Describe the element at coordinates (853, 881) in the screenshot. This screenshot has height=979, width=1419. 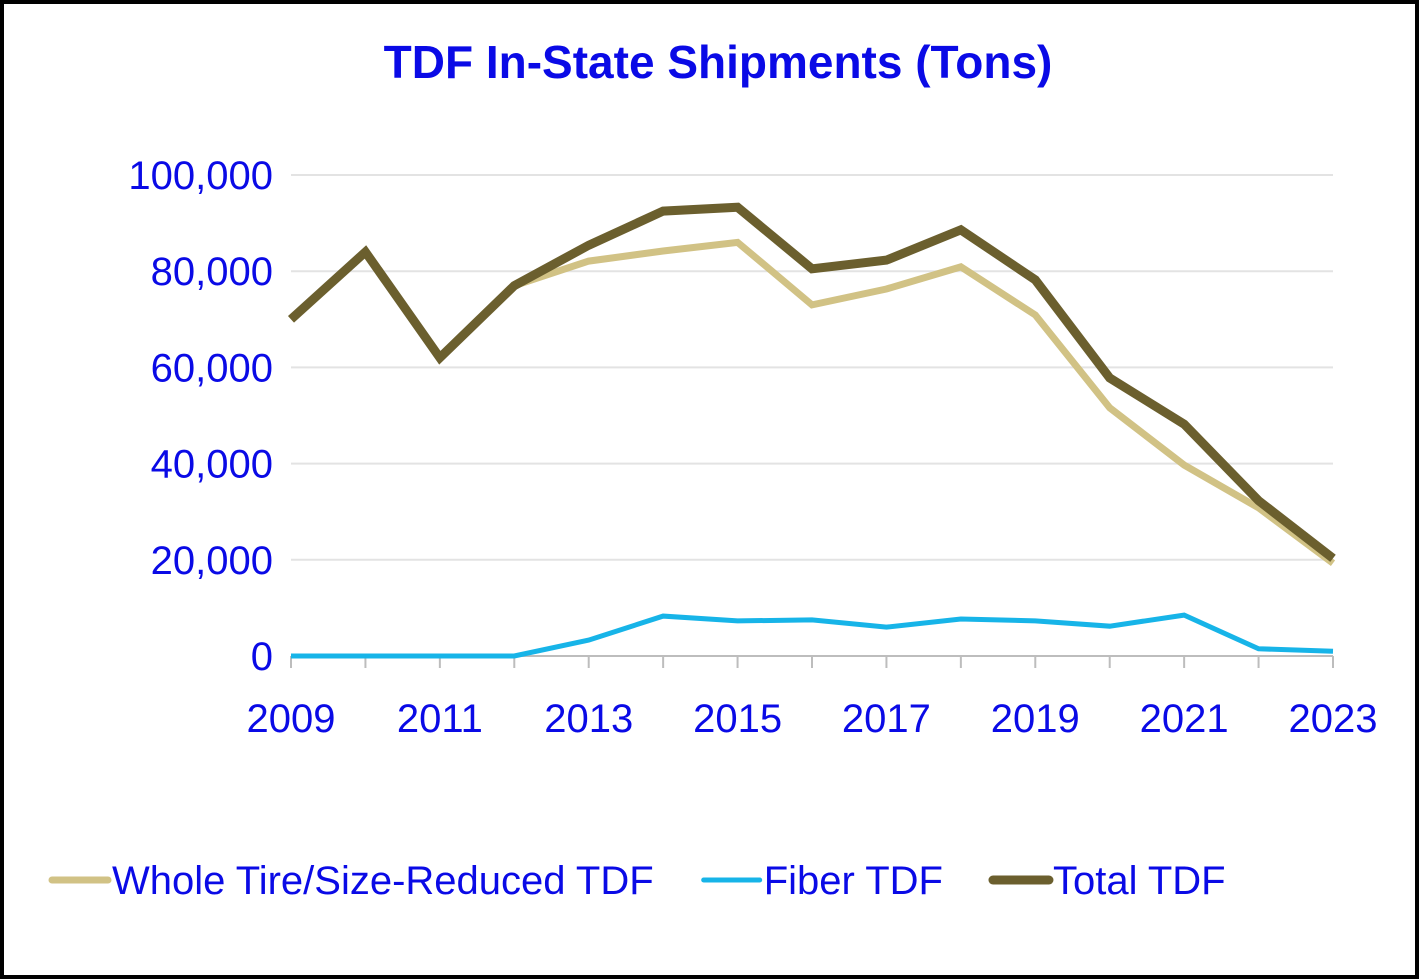
I see `legend-label: Fiber TDF` at that location.